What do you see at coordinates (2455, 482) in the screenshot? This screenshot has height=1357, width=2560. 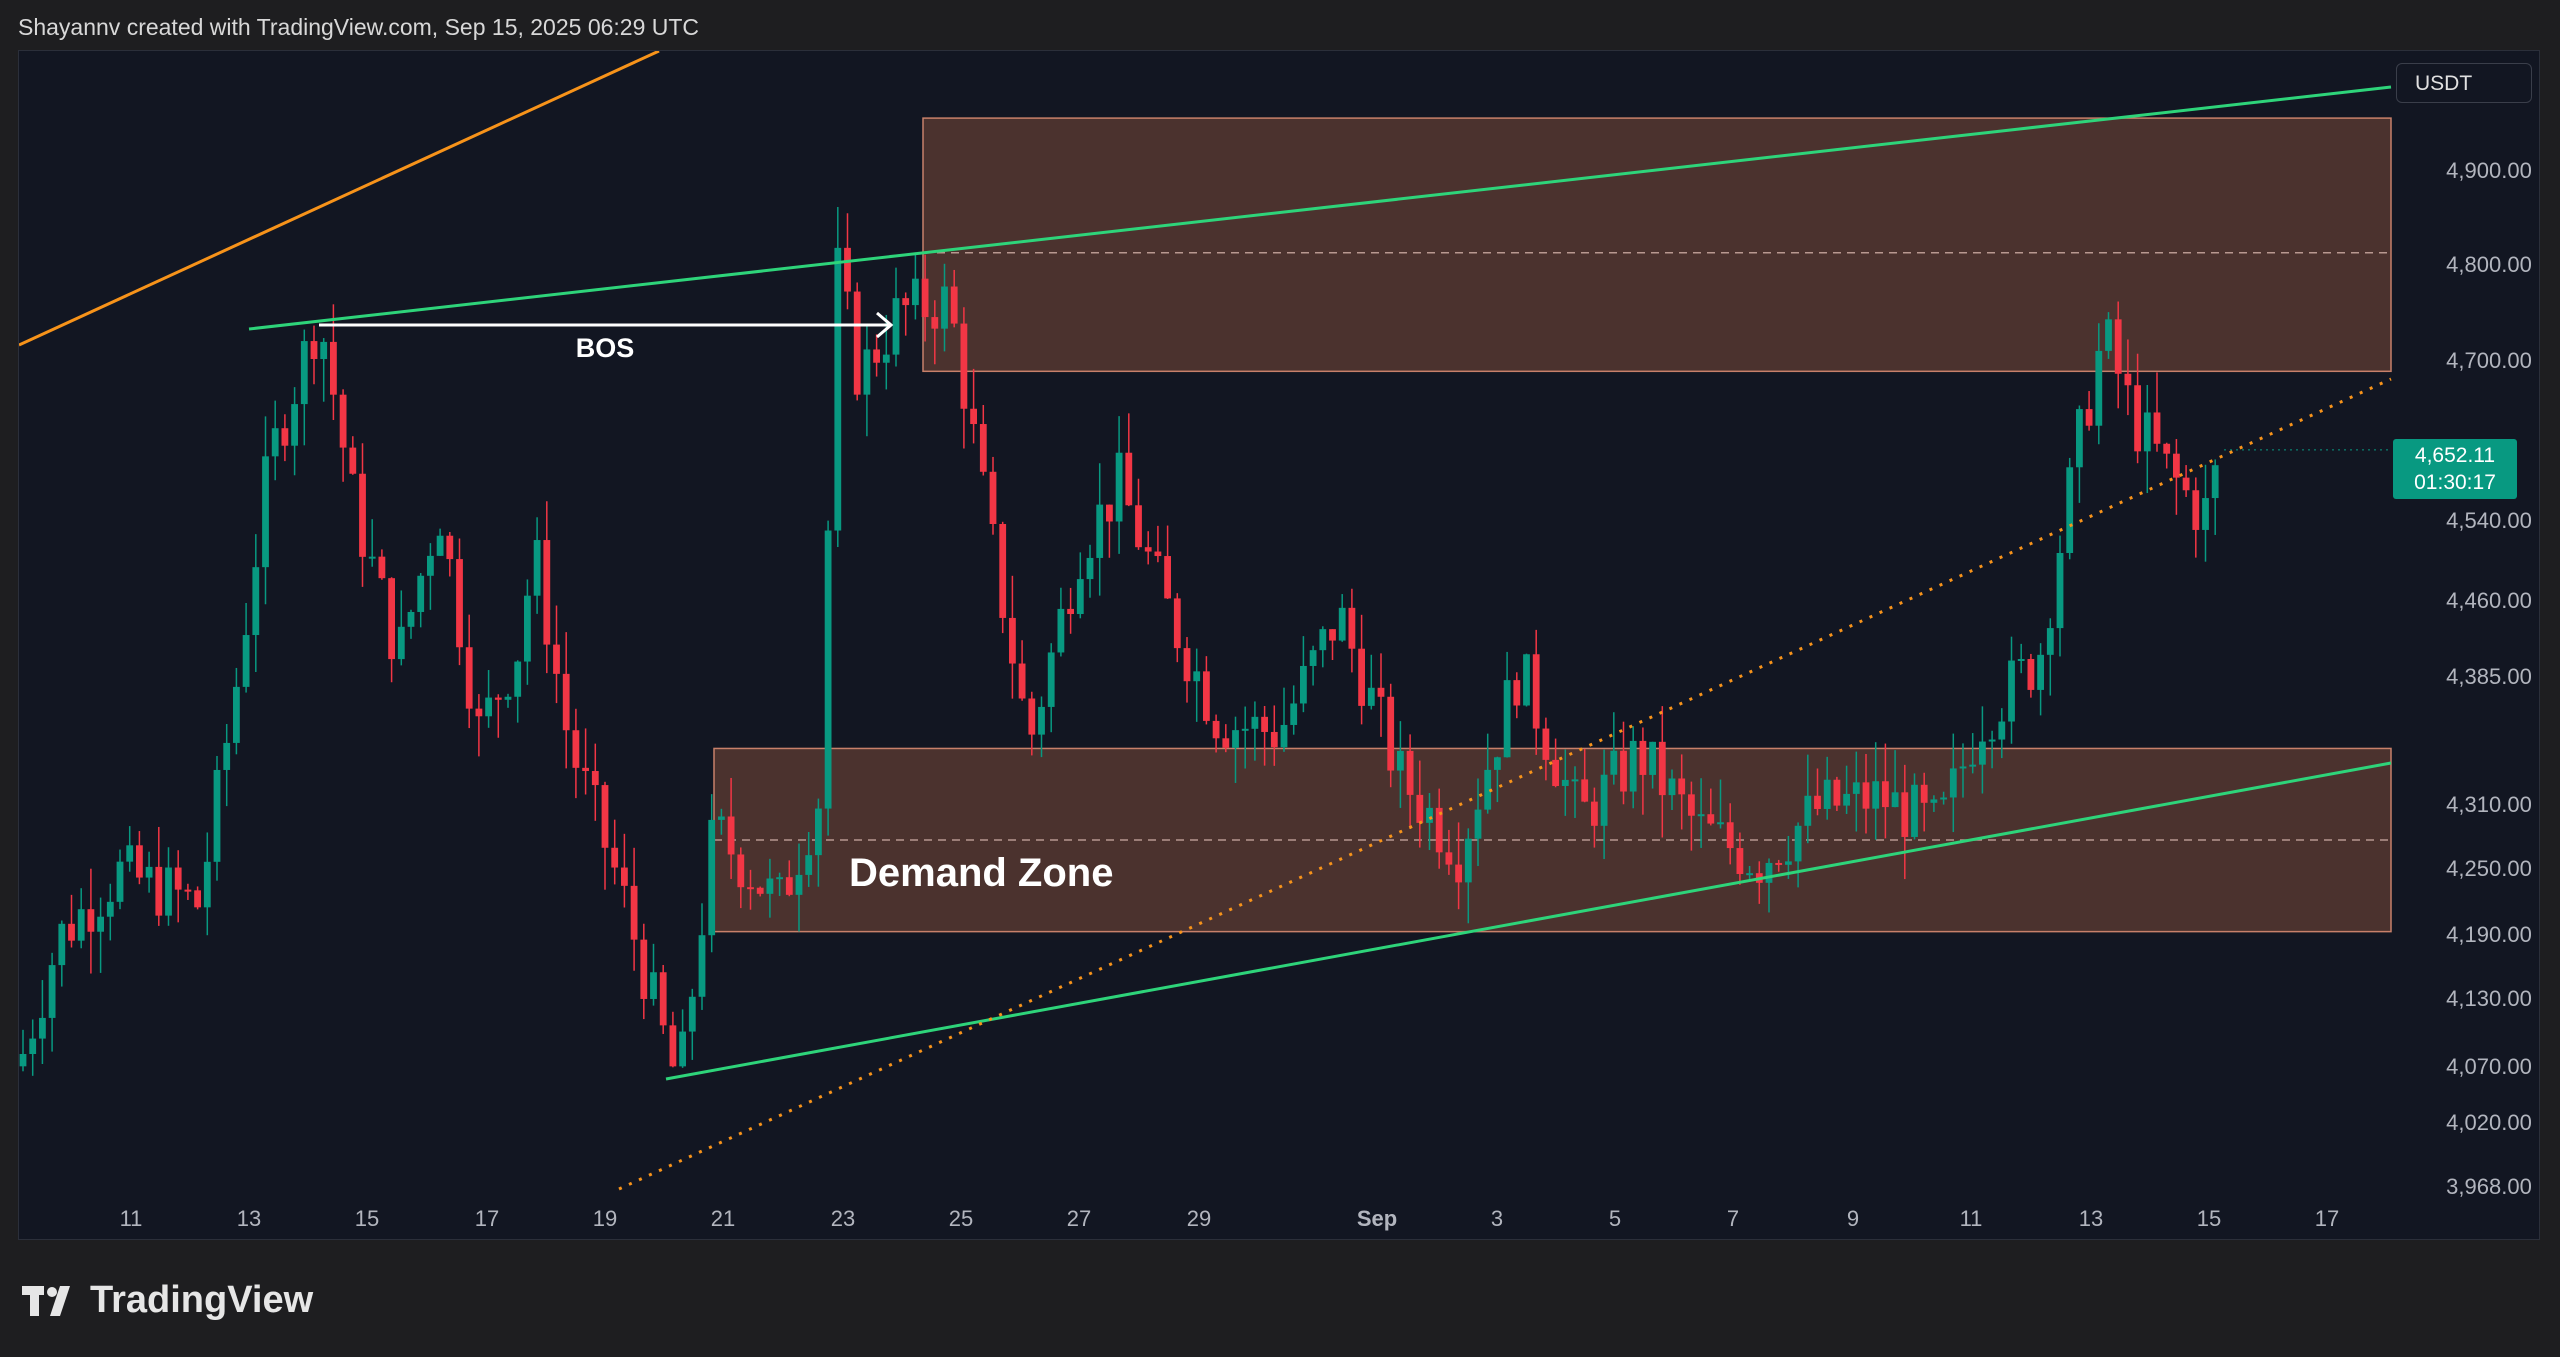 I see `bar-countdown: 01:30:17` at bounding box center [2455, 482].